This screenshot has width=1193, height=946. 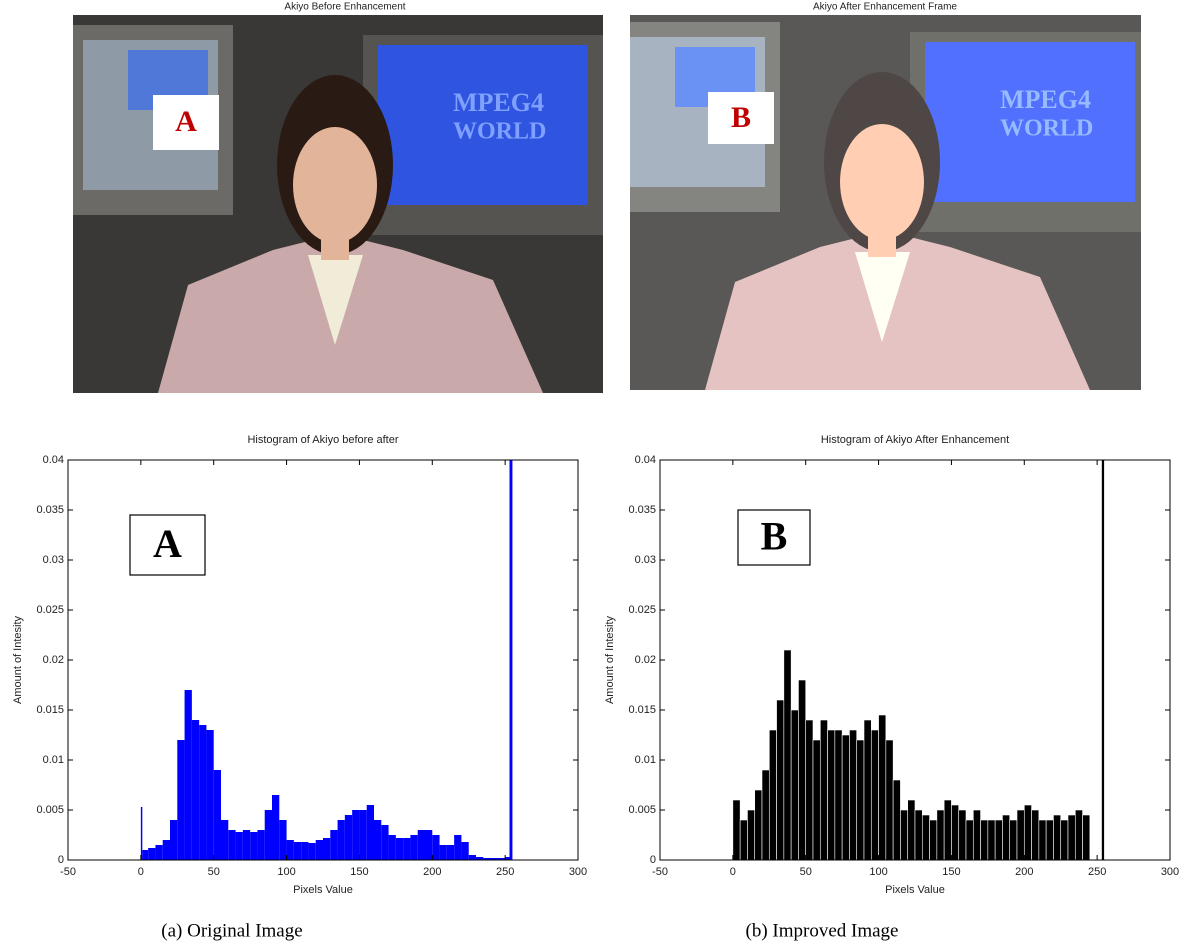 What do you see at coordinates (50, 510) in the screenshot?
I see `y-tick-label: 0.035` at bounding box center [50, 510].